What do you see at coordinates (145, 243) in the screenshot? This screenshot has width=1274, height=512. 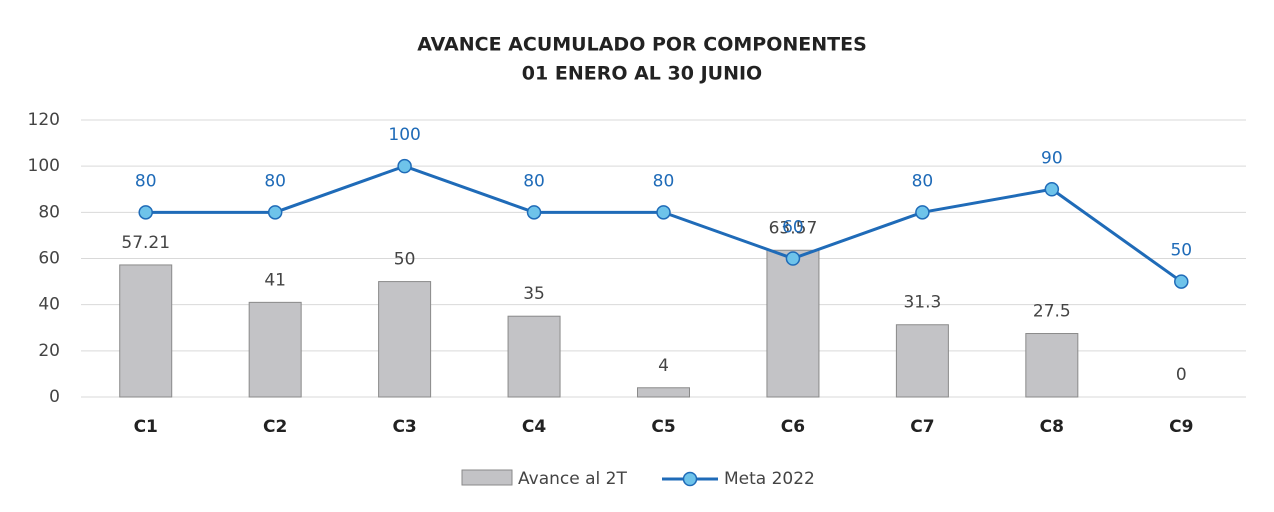 I see `bar-value-label: 57.21` at bounding box center [145, 243].